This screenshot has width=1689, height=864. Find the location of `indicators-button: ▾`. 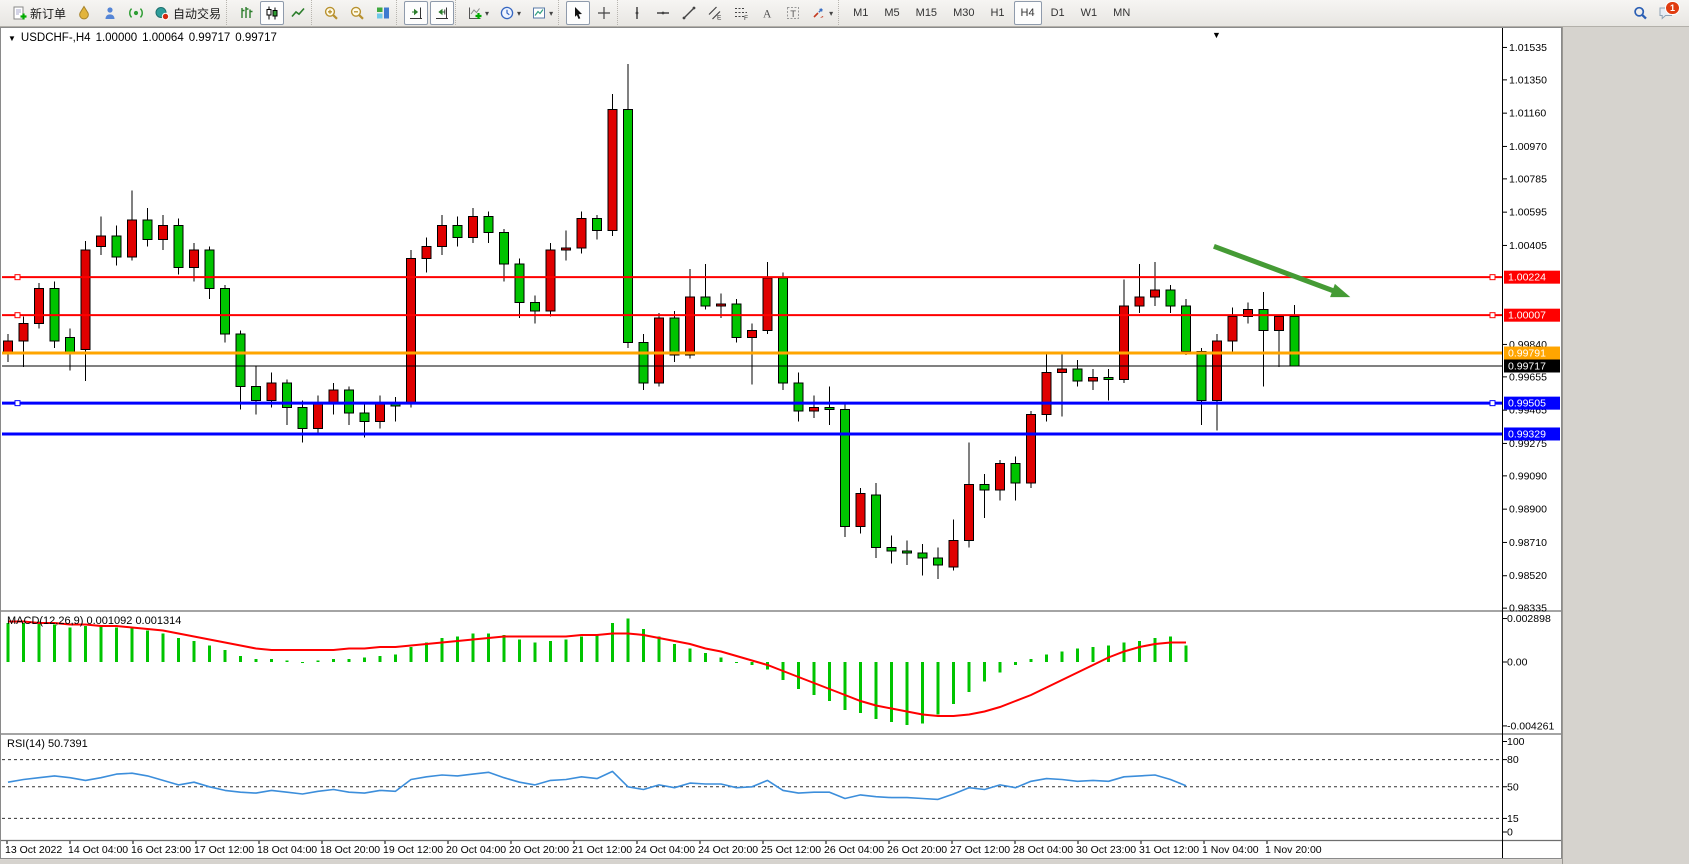

indicators-button: ▾ is located at coordinates (478, 13).